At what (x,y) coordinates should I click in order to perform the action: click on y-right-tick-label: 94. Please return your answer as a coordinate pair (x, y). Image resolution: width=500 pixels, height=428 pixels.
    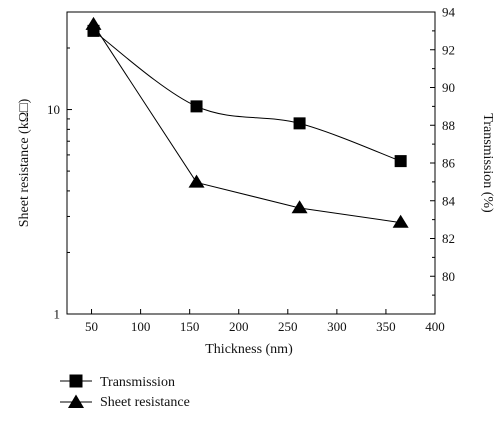
    Looking at the image, I should click on (449, 12).